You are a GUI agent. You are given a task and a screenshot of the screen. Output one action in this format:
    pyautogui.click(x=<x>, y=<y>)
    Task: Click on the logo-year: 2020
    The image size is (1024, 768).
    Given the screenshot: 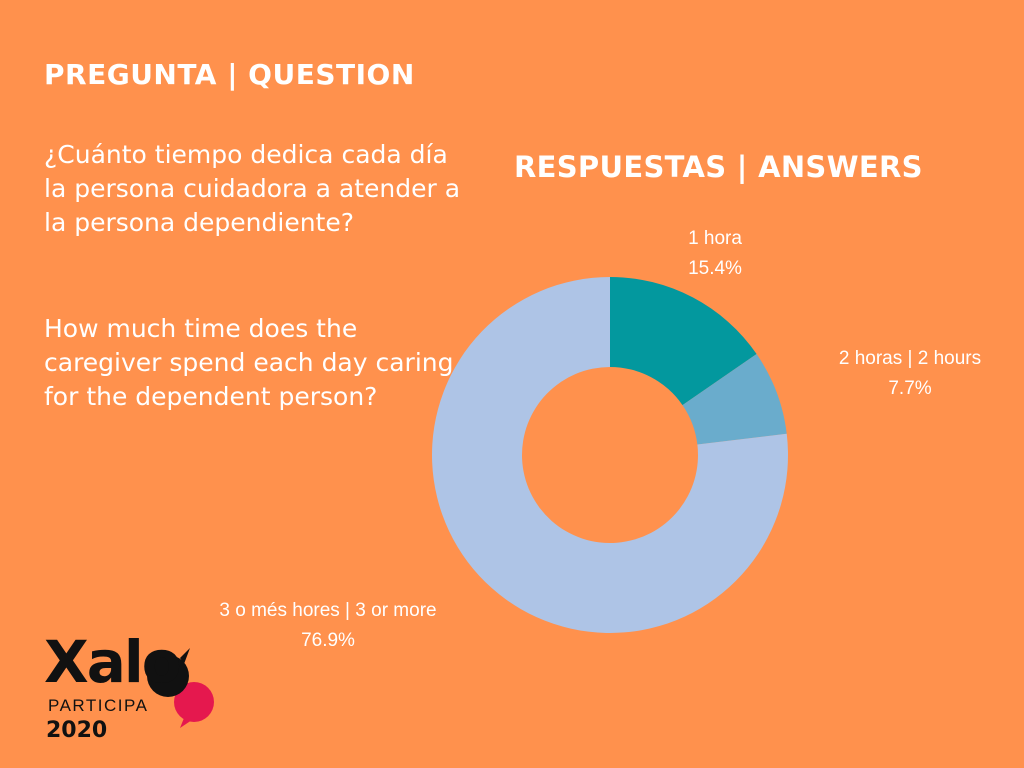 What is the action you would take?
    pyautogui.click(x=77, y=730)
    